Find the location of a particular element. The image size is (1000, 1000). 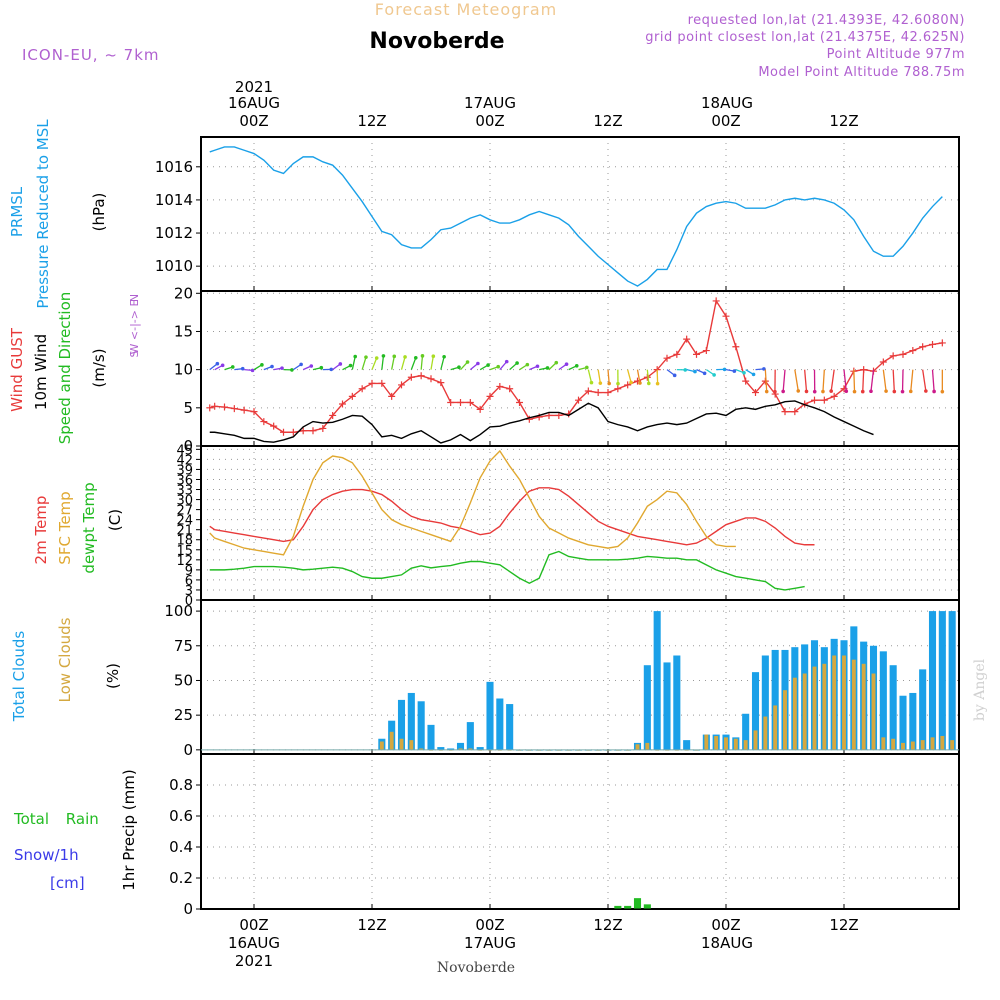

rain-label: Total Rain is located at coordinates (56, 819).